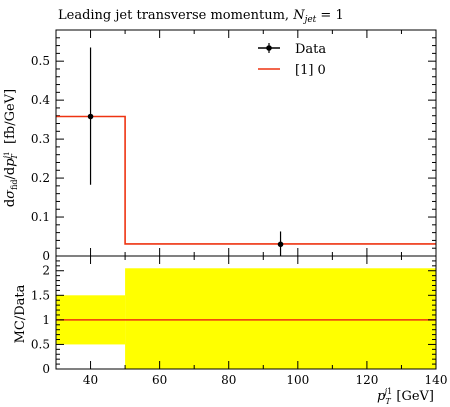  I want to click on x-tick-label: 100, so click(297, 380).